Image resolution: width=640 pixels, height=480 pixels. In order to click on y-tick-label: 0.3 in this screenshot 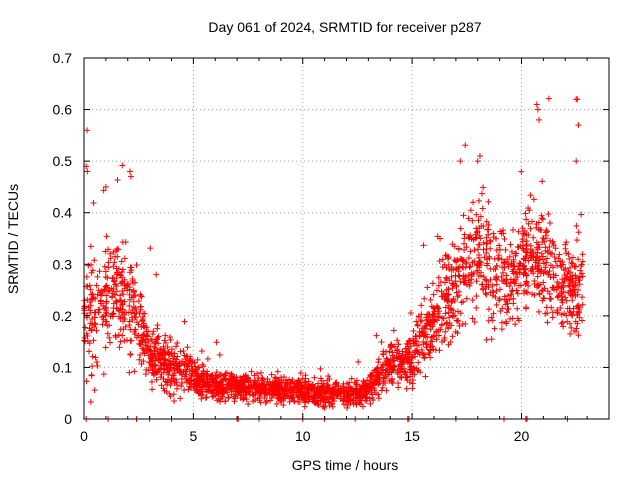, I will do `click(63, 264)`.